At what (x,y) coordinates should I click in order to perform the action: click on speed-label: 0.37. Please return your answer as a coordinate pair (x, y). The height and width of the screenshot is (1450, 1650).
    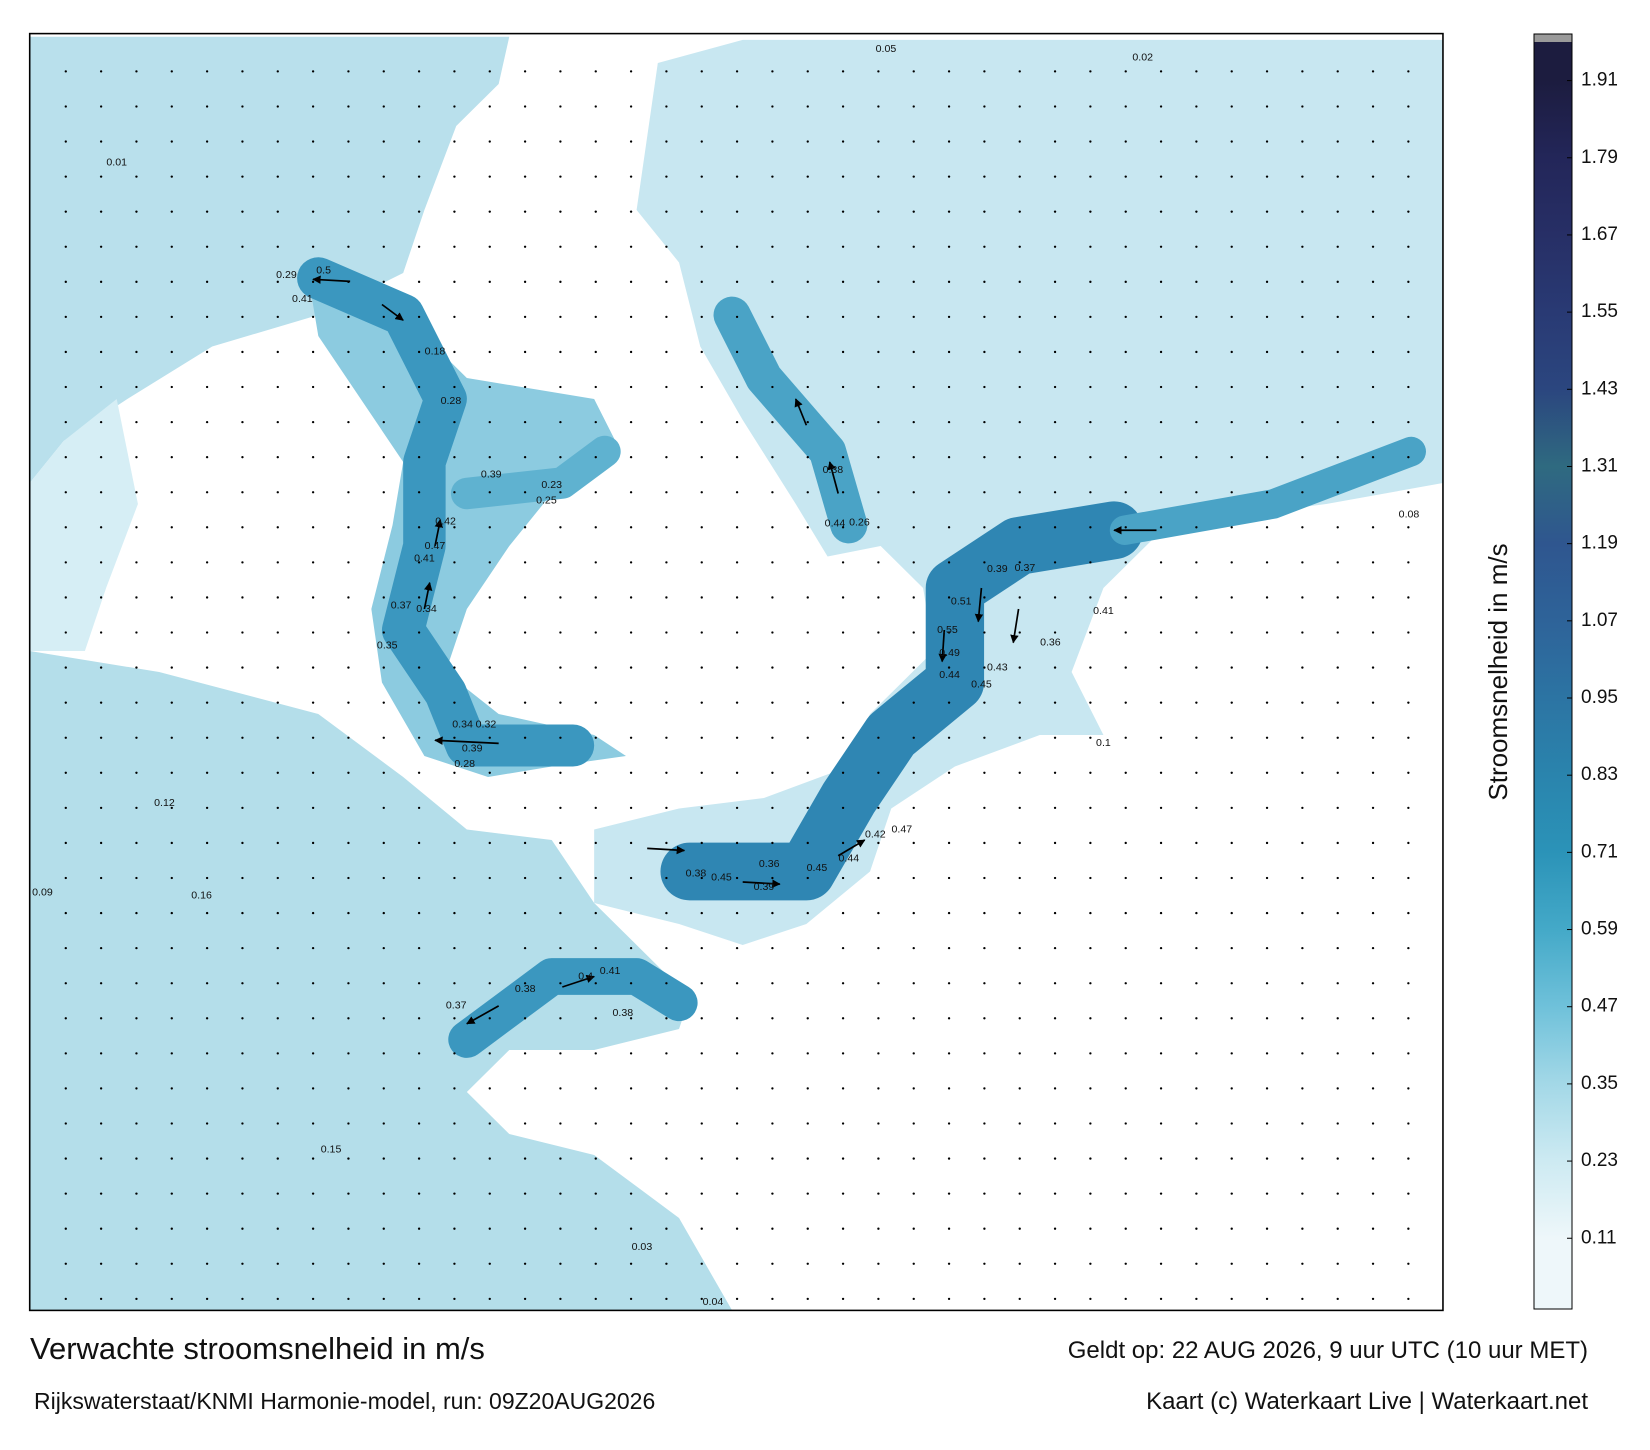
    Looking at the image, I should click on (1025, 568).